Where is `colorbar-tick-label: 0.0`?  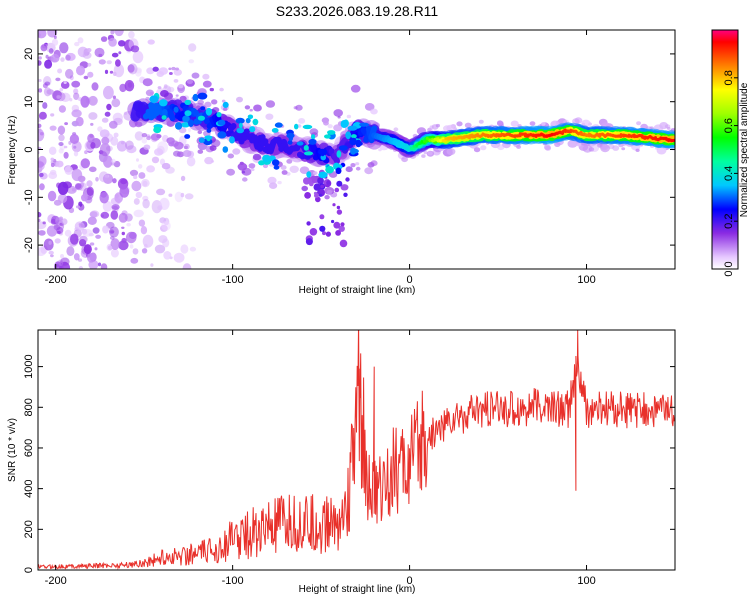 colorbar-tick-label: 0.0 is located at coordinates (729, 268).